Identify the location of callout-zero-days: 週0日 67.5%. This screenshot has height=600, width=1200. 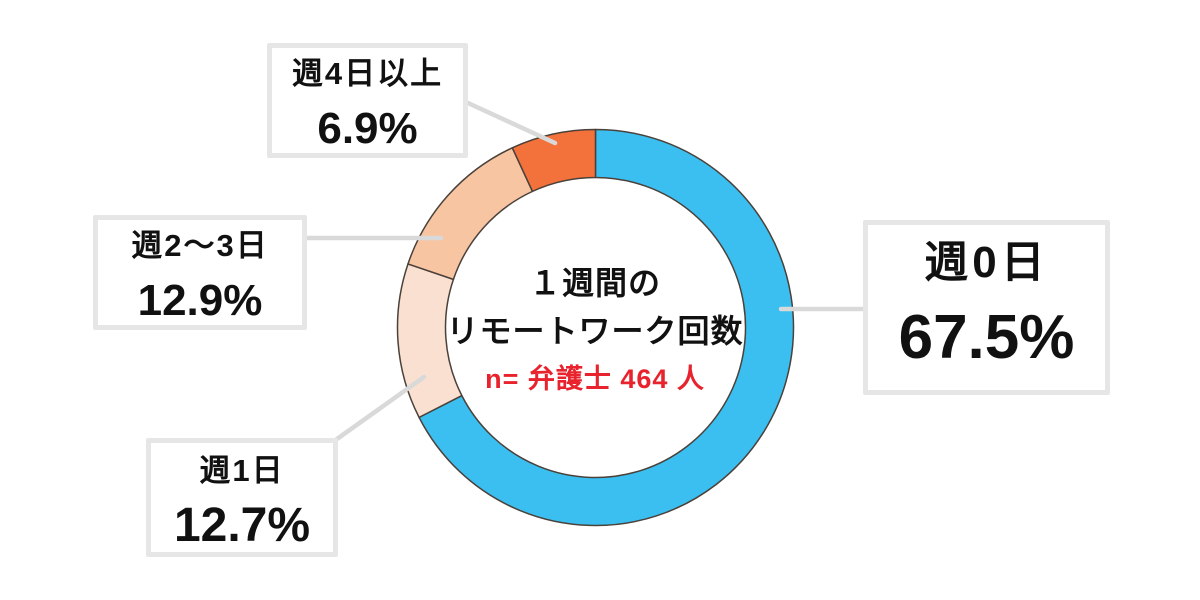
(986, 307).